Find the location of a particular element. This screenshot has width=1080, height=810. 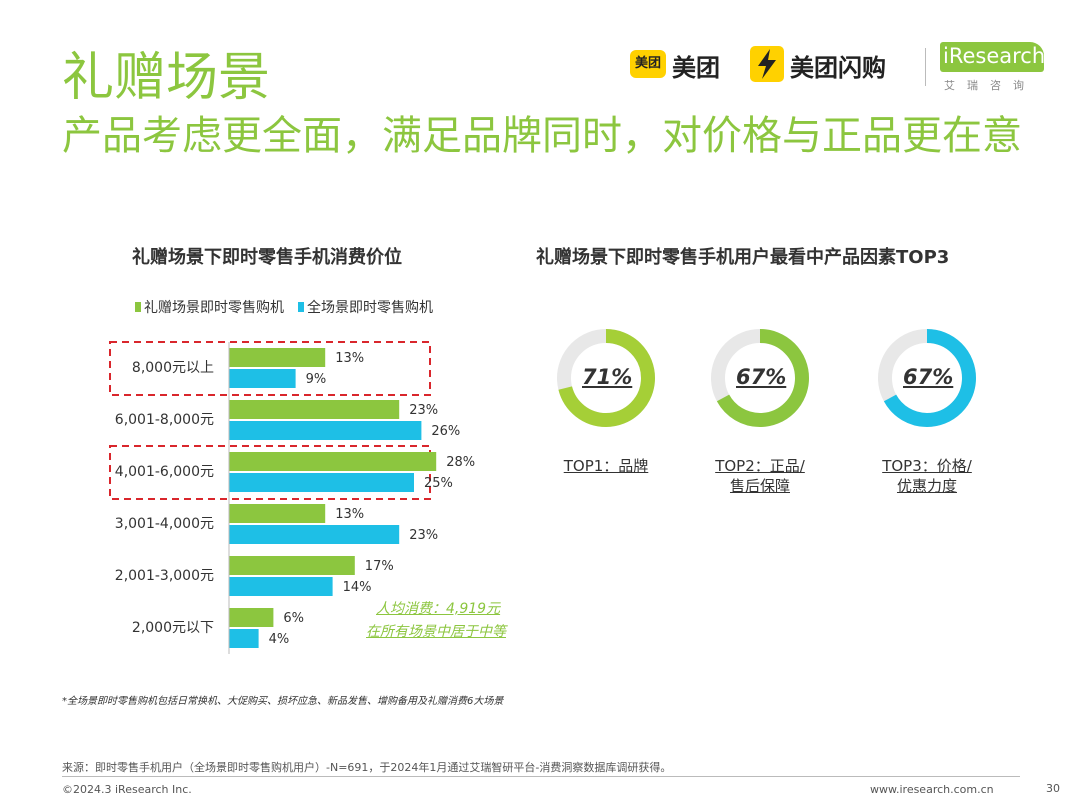

copyright: ©2024.3 iResearch Inc. is located at coordinates (127, 789).